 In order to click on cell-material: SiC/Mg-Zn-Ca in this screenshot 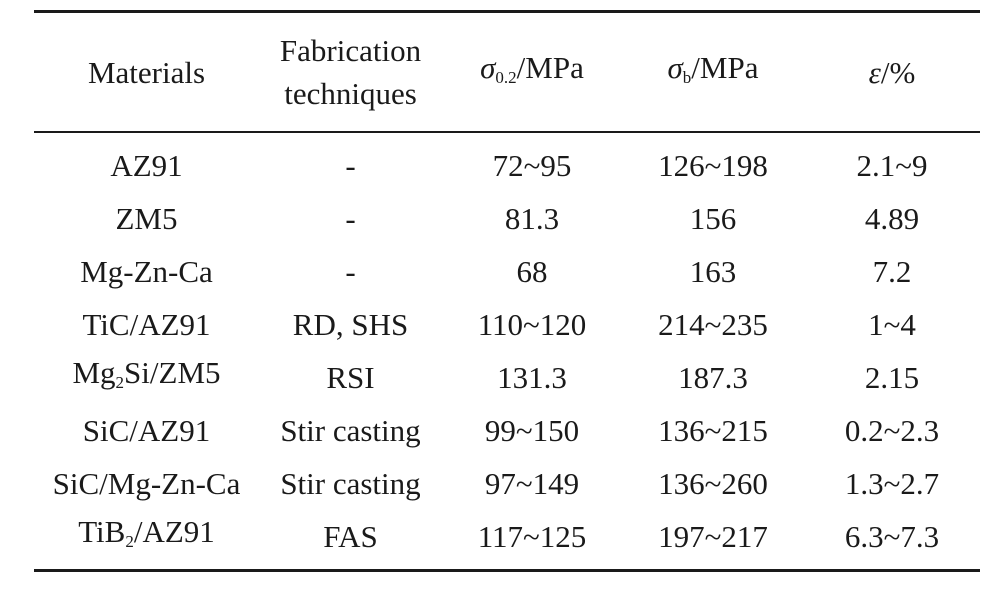, I will do `click(146, 483)`.